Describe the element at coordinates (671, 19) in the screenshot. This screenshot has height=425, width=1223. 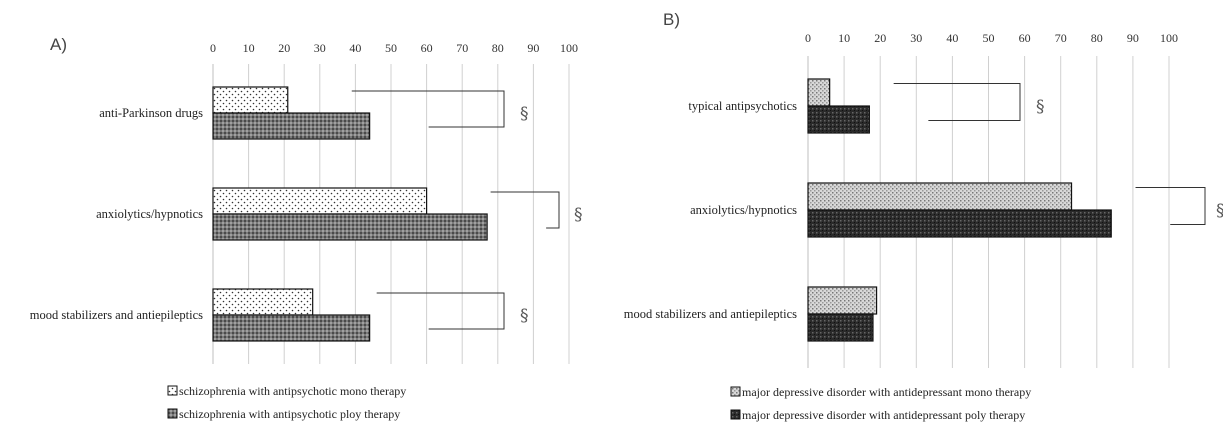
I see `panel-label-b: B)` at that location.